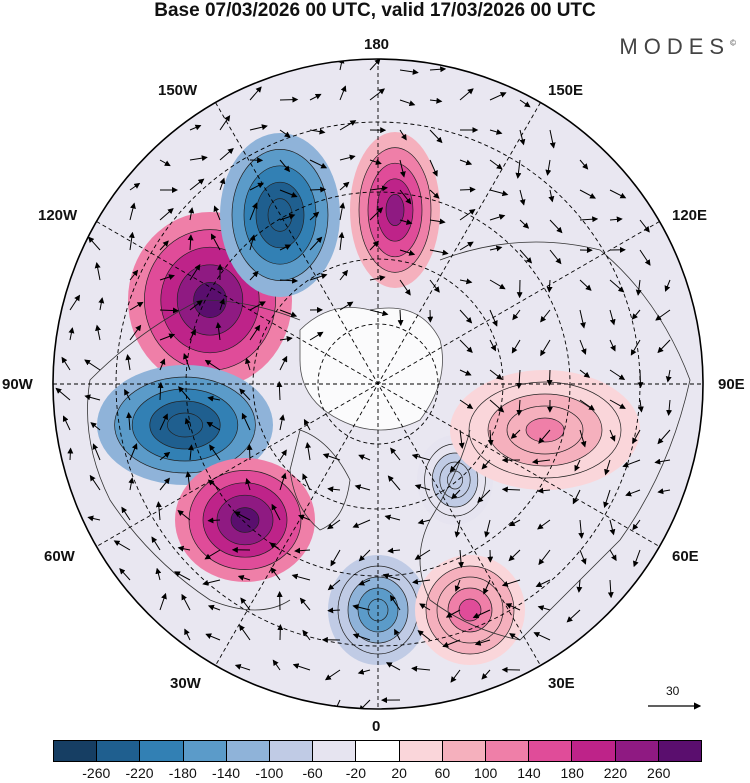  Describe the element at coordinates (399, 773) in the screenshot. I see `colorbar-tick-label: 20` at that location.